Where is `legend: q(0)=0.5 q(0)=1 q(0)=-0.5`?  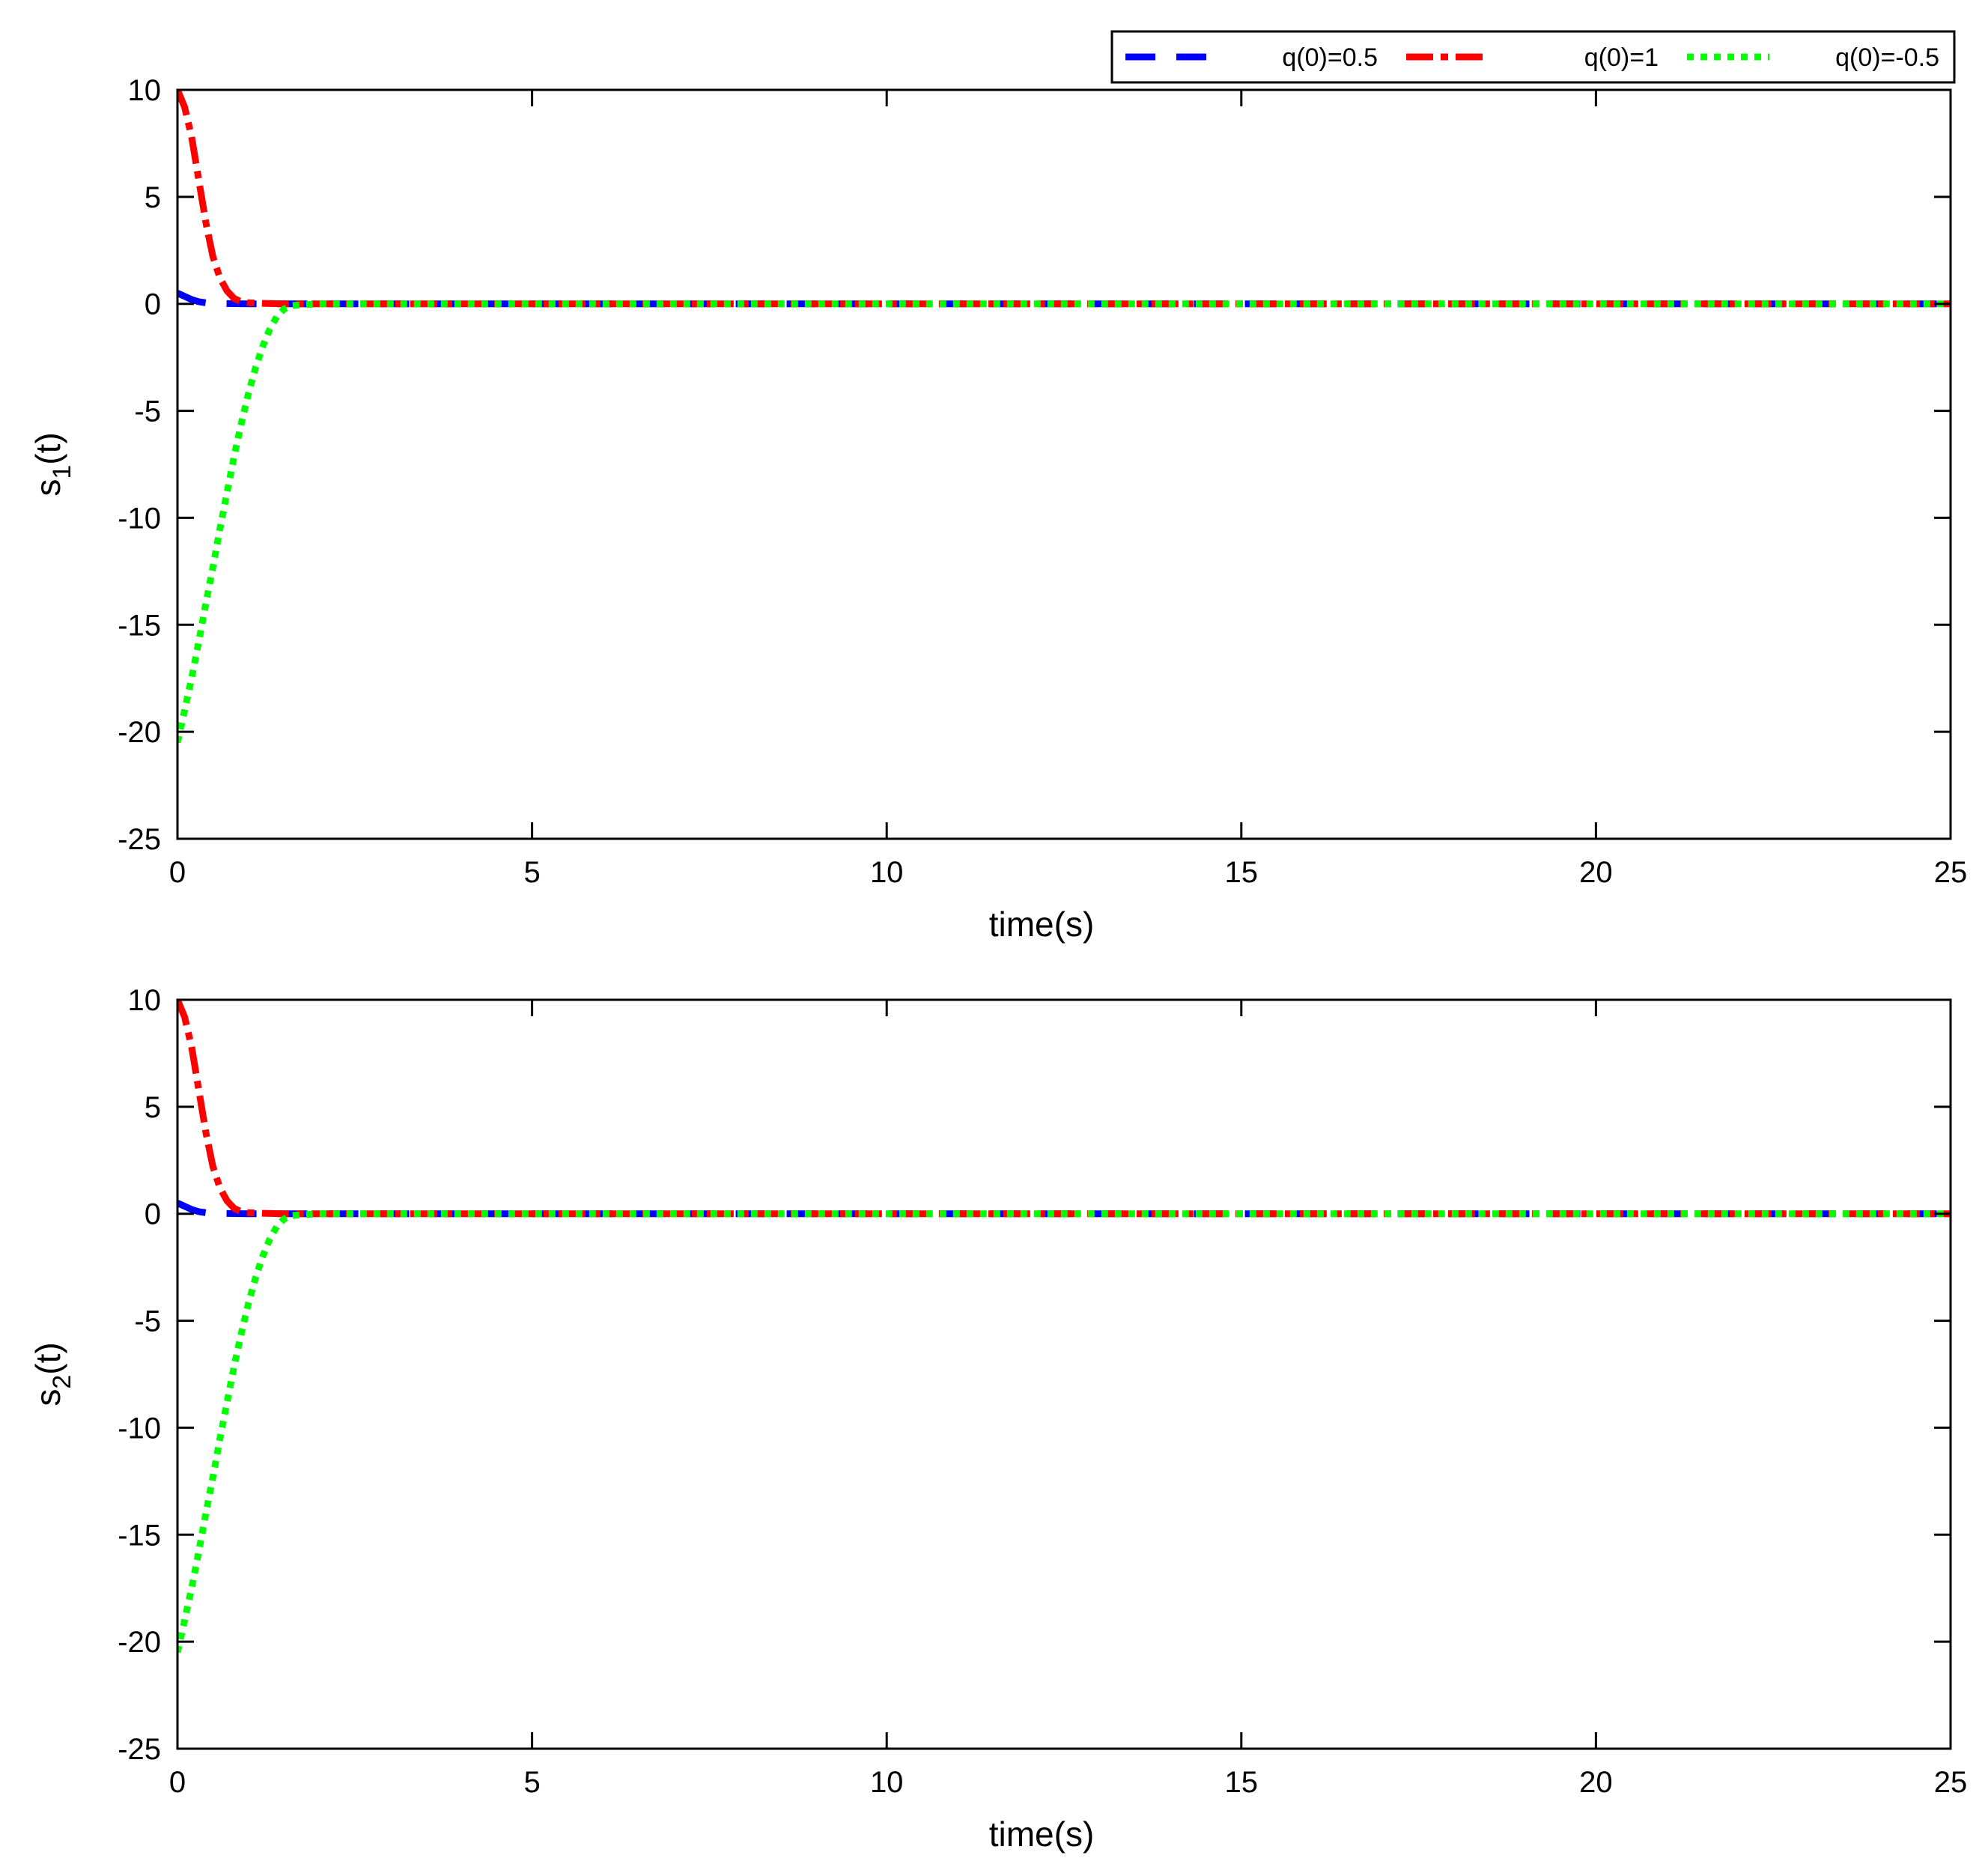 legend: q(0)=0.5 q(0)=1 q(0)=-0.5 is located at coordinates (1533, 57).